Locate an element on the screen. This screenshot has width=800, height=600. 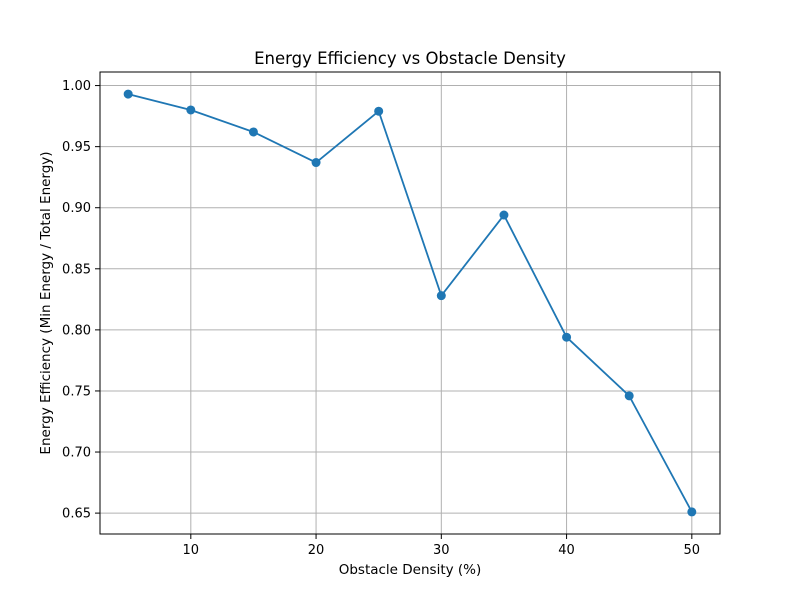
y-axis-ticks: 0.65 0.70 0.75 0.80 0.85 0.90 0.95 1.00 is located at coordinates (81, 300).